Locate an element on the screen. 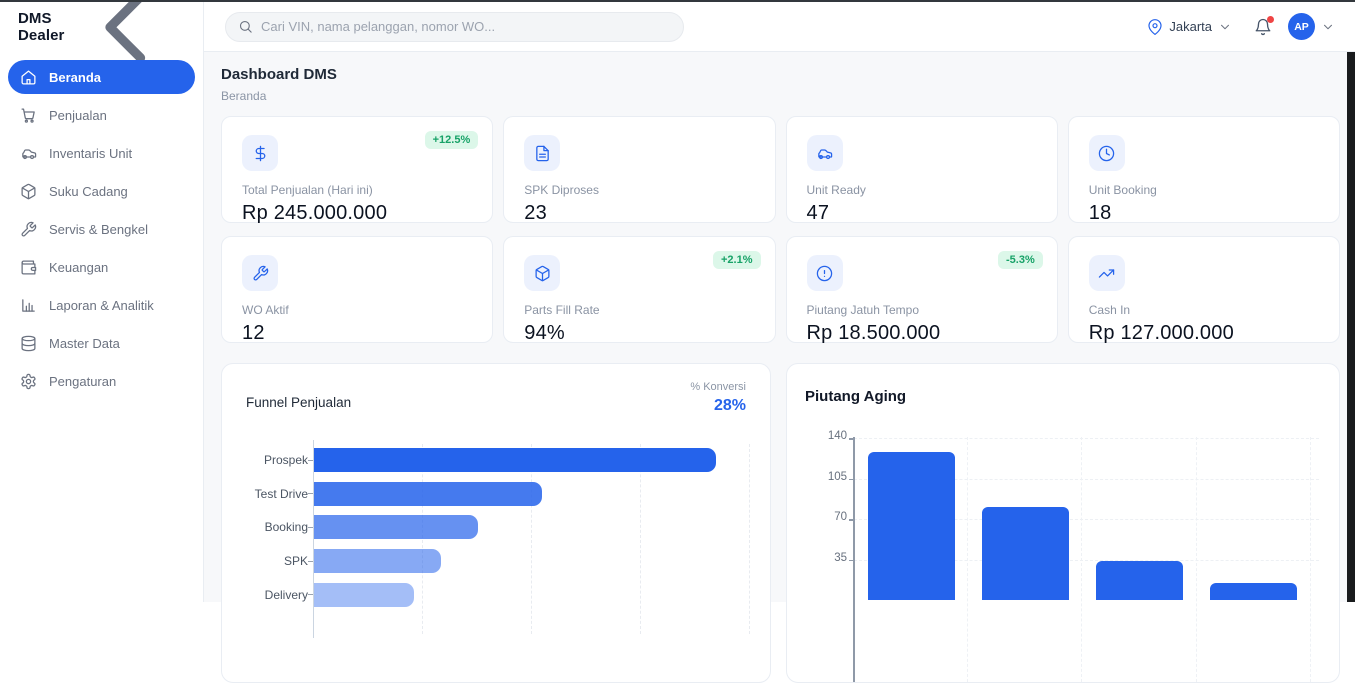  database-icon is located at coordinates (28, 343).